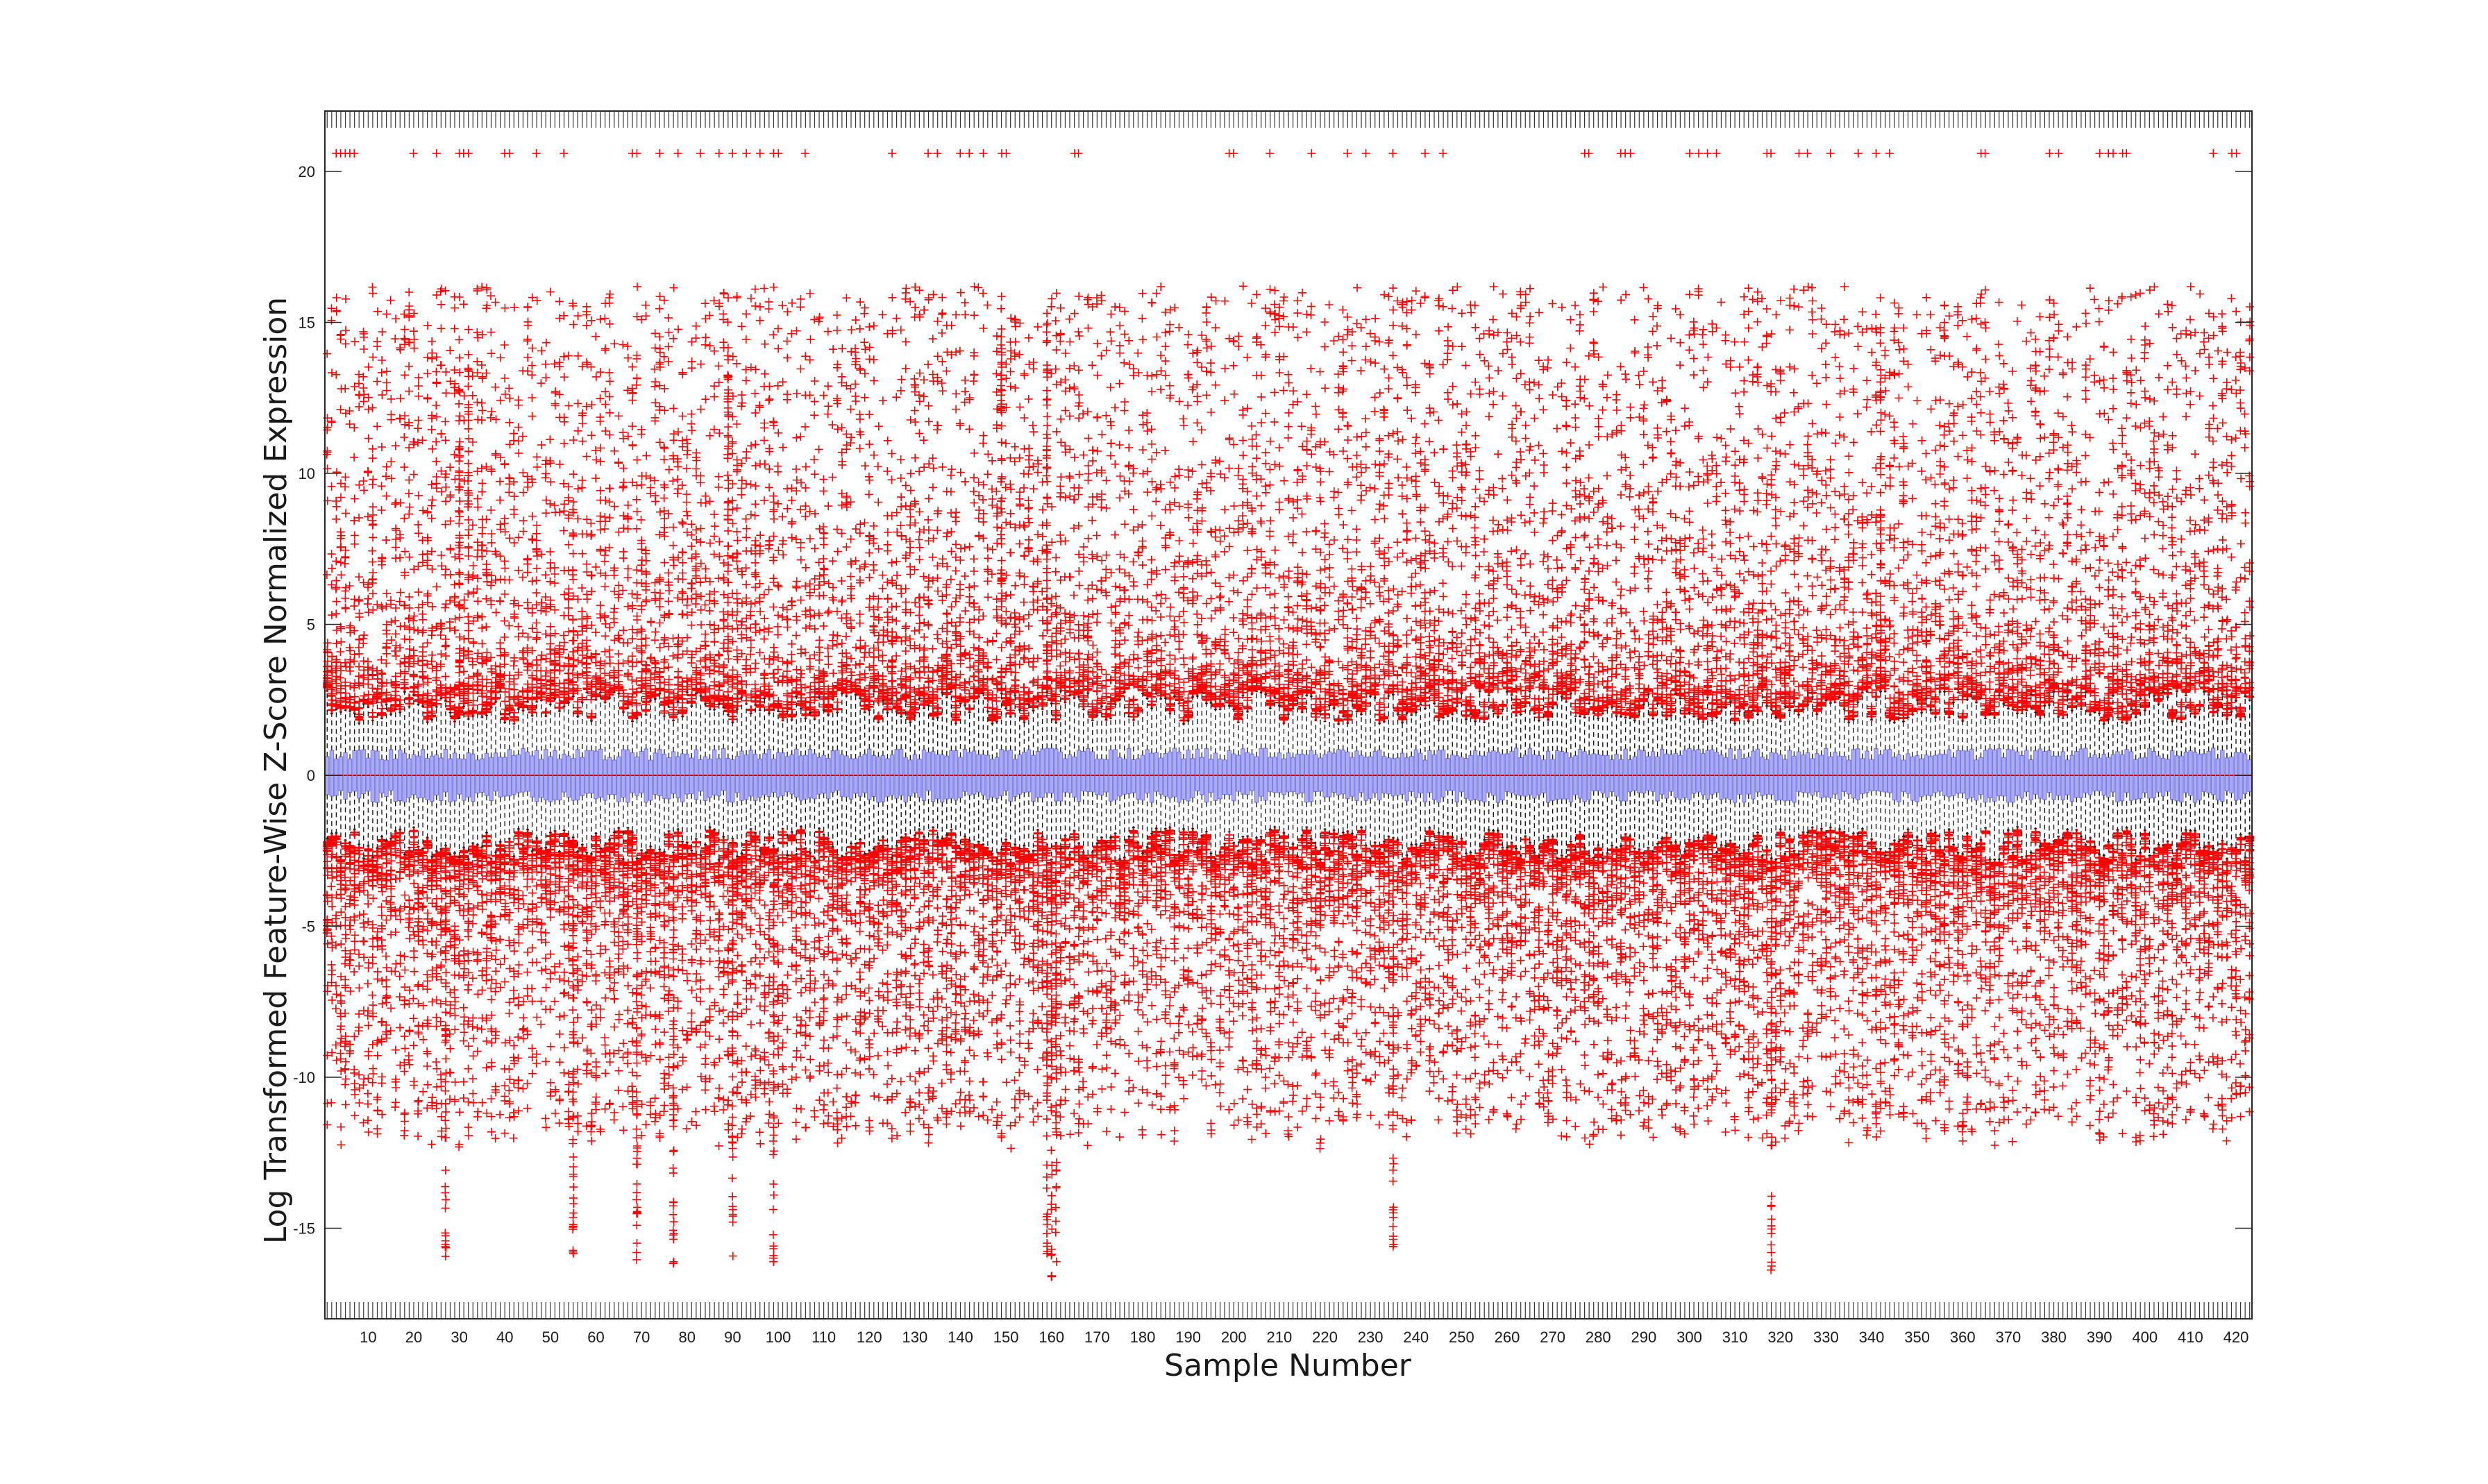 The image size is (2488, 1484). I want to click on x-tick-label-210: 210, so click(1280, 1337).